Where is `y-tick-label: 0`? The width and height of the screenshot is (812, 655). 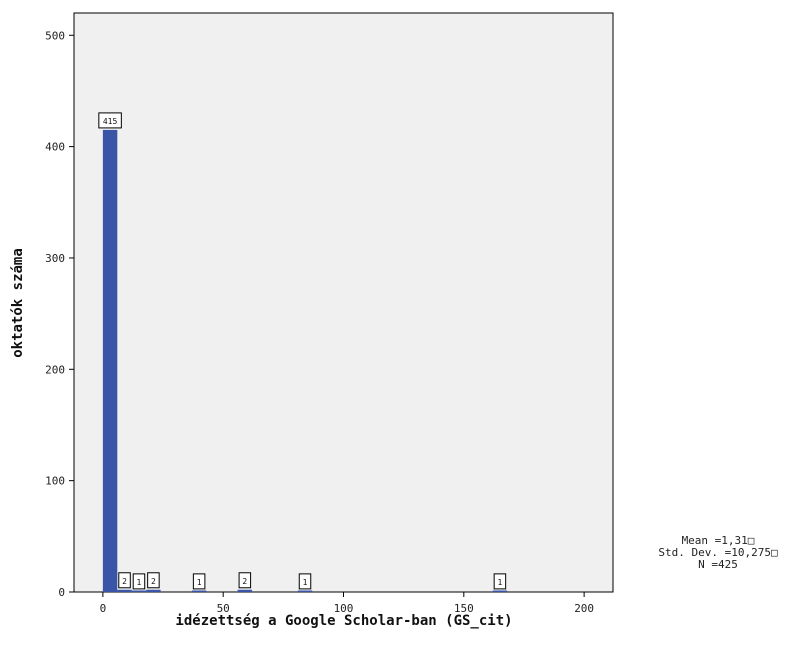 y-tick-label: 0 is located at coordinates (61, 592).